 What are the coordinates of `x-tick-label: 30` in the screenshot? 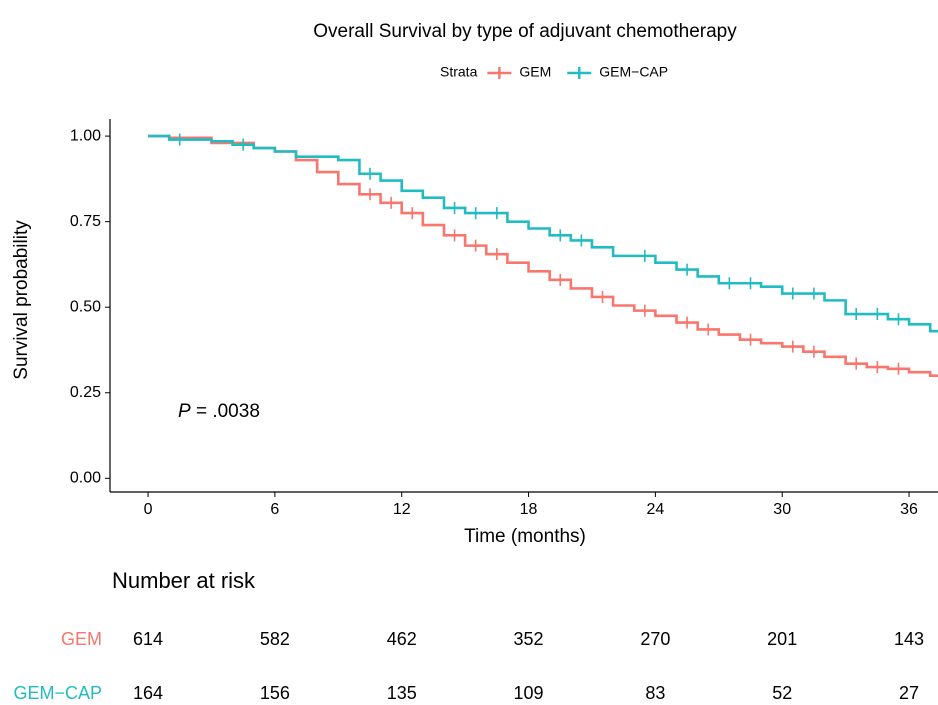 It's located at (782, 509).